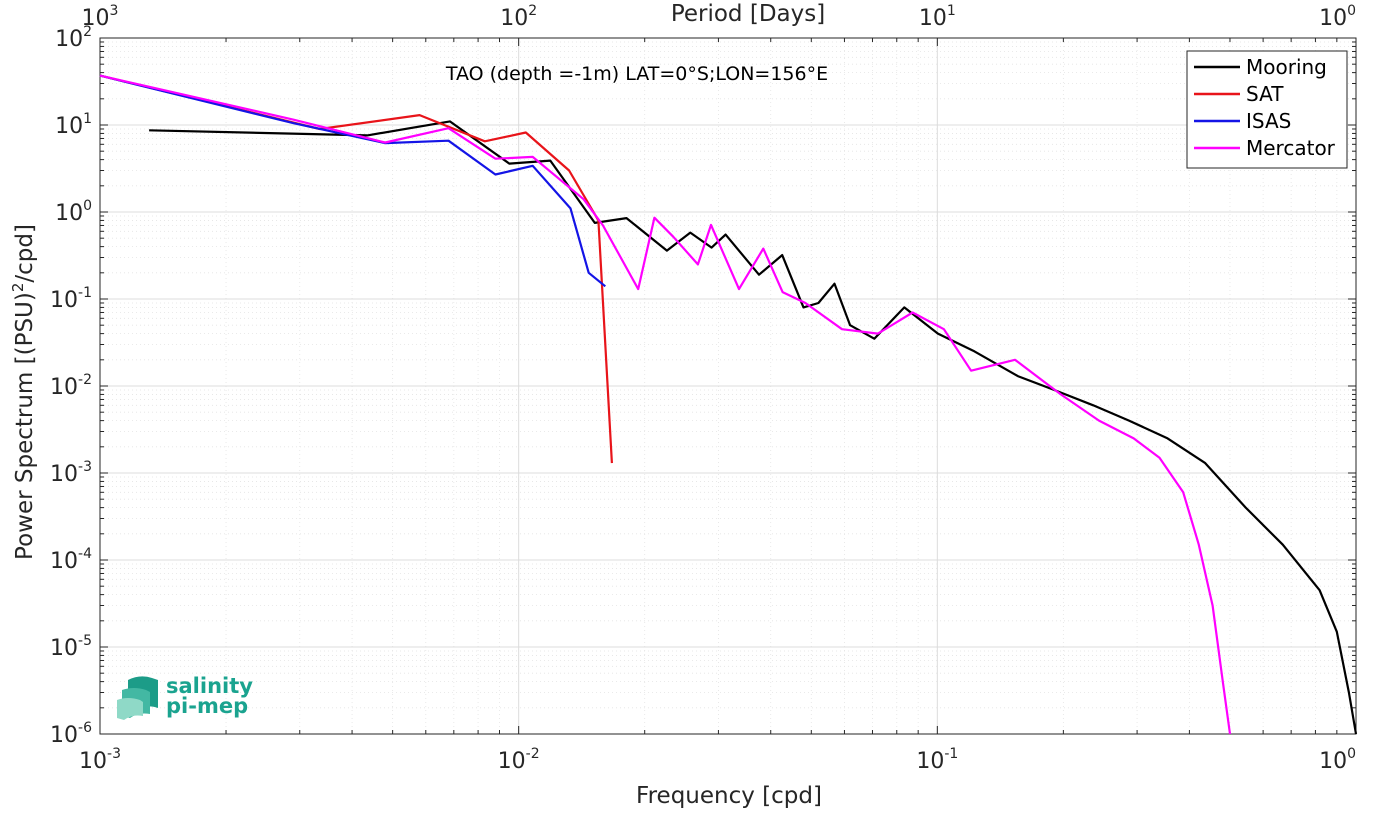 The image size is (1383, 813). What do you see at coordinates (636, 74) in the screenshot?
I see `chart-title: TAO (depth =-1m) LAT=0°S;LON=156°E` at bounding box center [636, 74].